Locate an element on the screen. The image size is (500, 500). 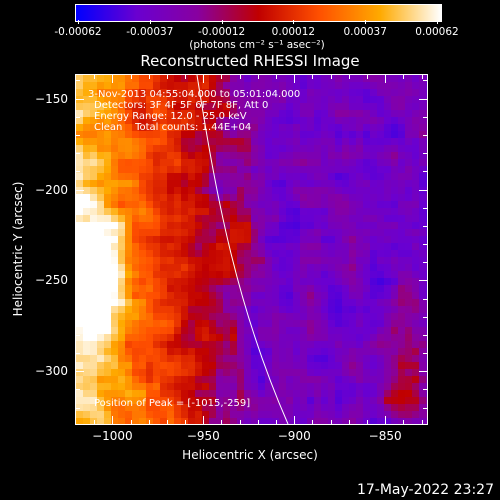
x-major-tick is located at coordinates (386, 79).